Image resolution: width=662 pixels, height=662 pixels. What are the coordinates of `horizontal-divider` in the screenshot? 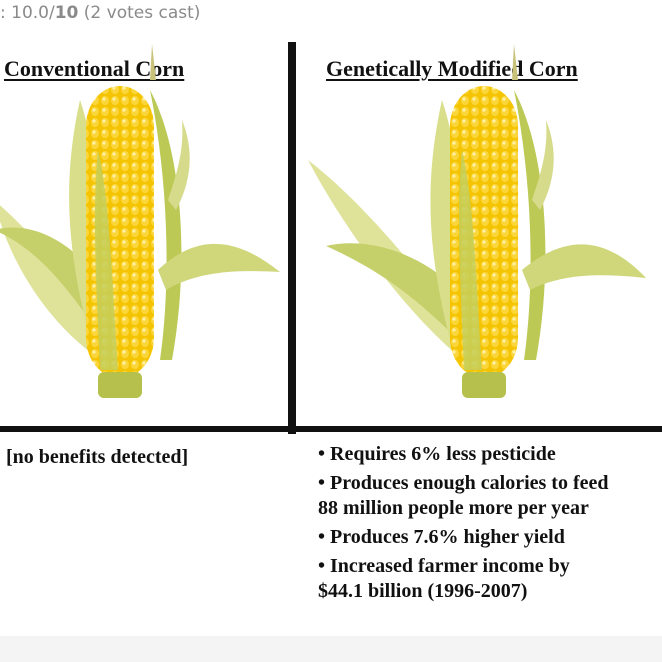 It's located at (331, 429).